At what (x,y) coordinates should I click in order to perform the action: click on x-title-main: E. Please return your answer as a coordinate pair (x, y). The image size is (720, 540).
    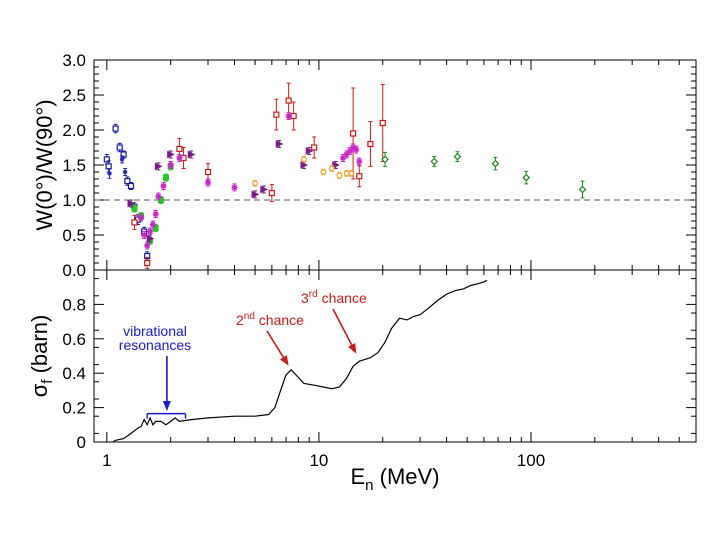
    Looking at the image, I should click on (357, 476).